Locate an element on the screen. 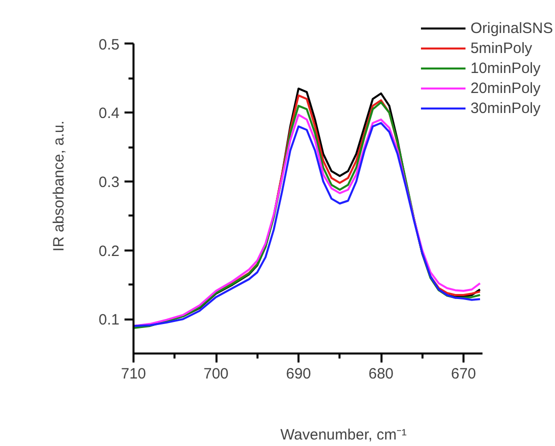 The height and width of the screenshot is (446, 555). y-tick-label: 0.2 is located at coordinates (109, 251).